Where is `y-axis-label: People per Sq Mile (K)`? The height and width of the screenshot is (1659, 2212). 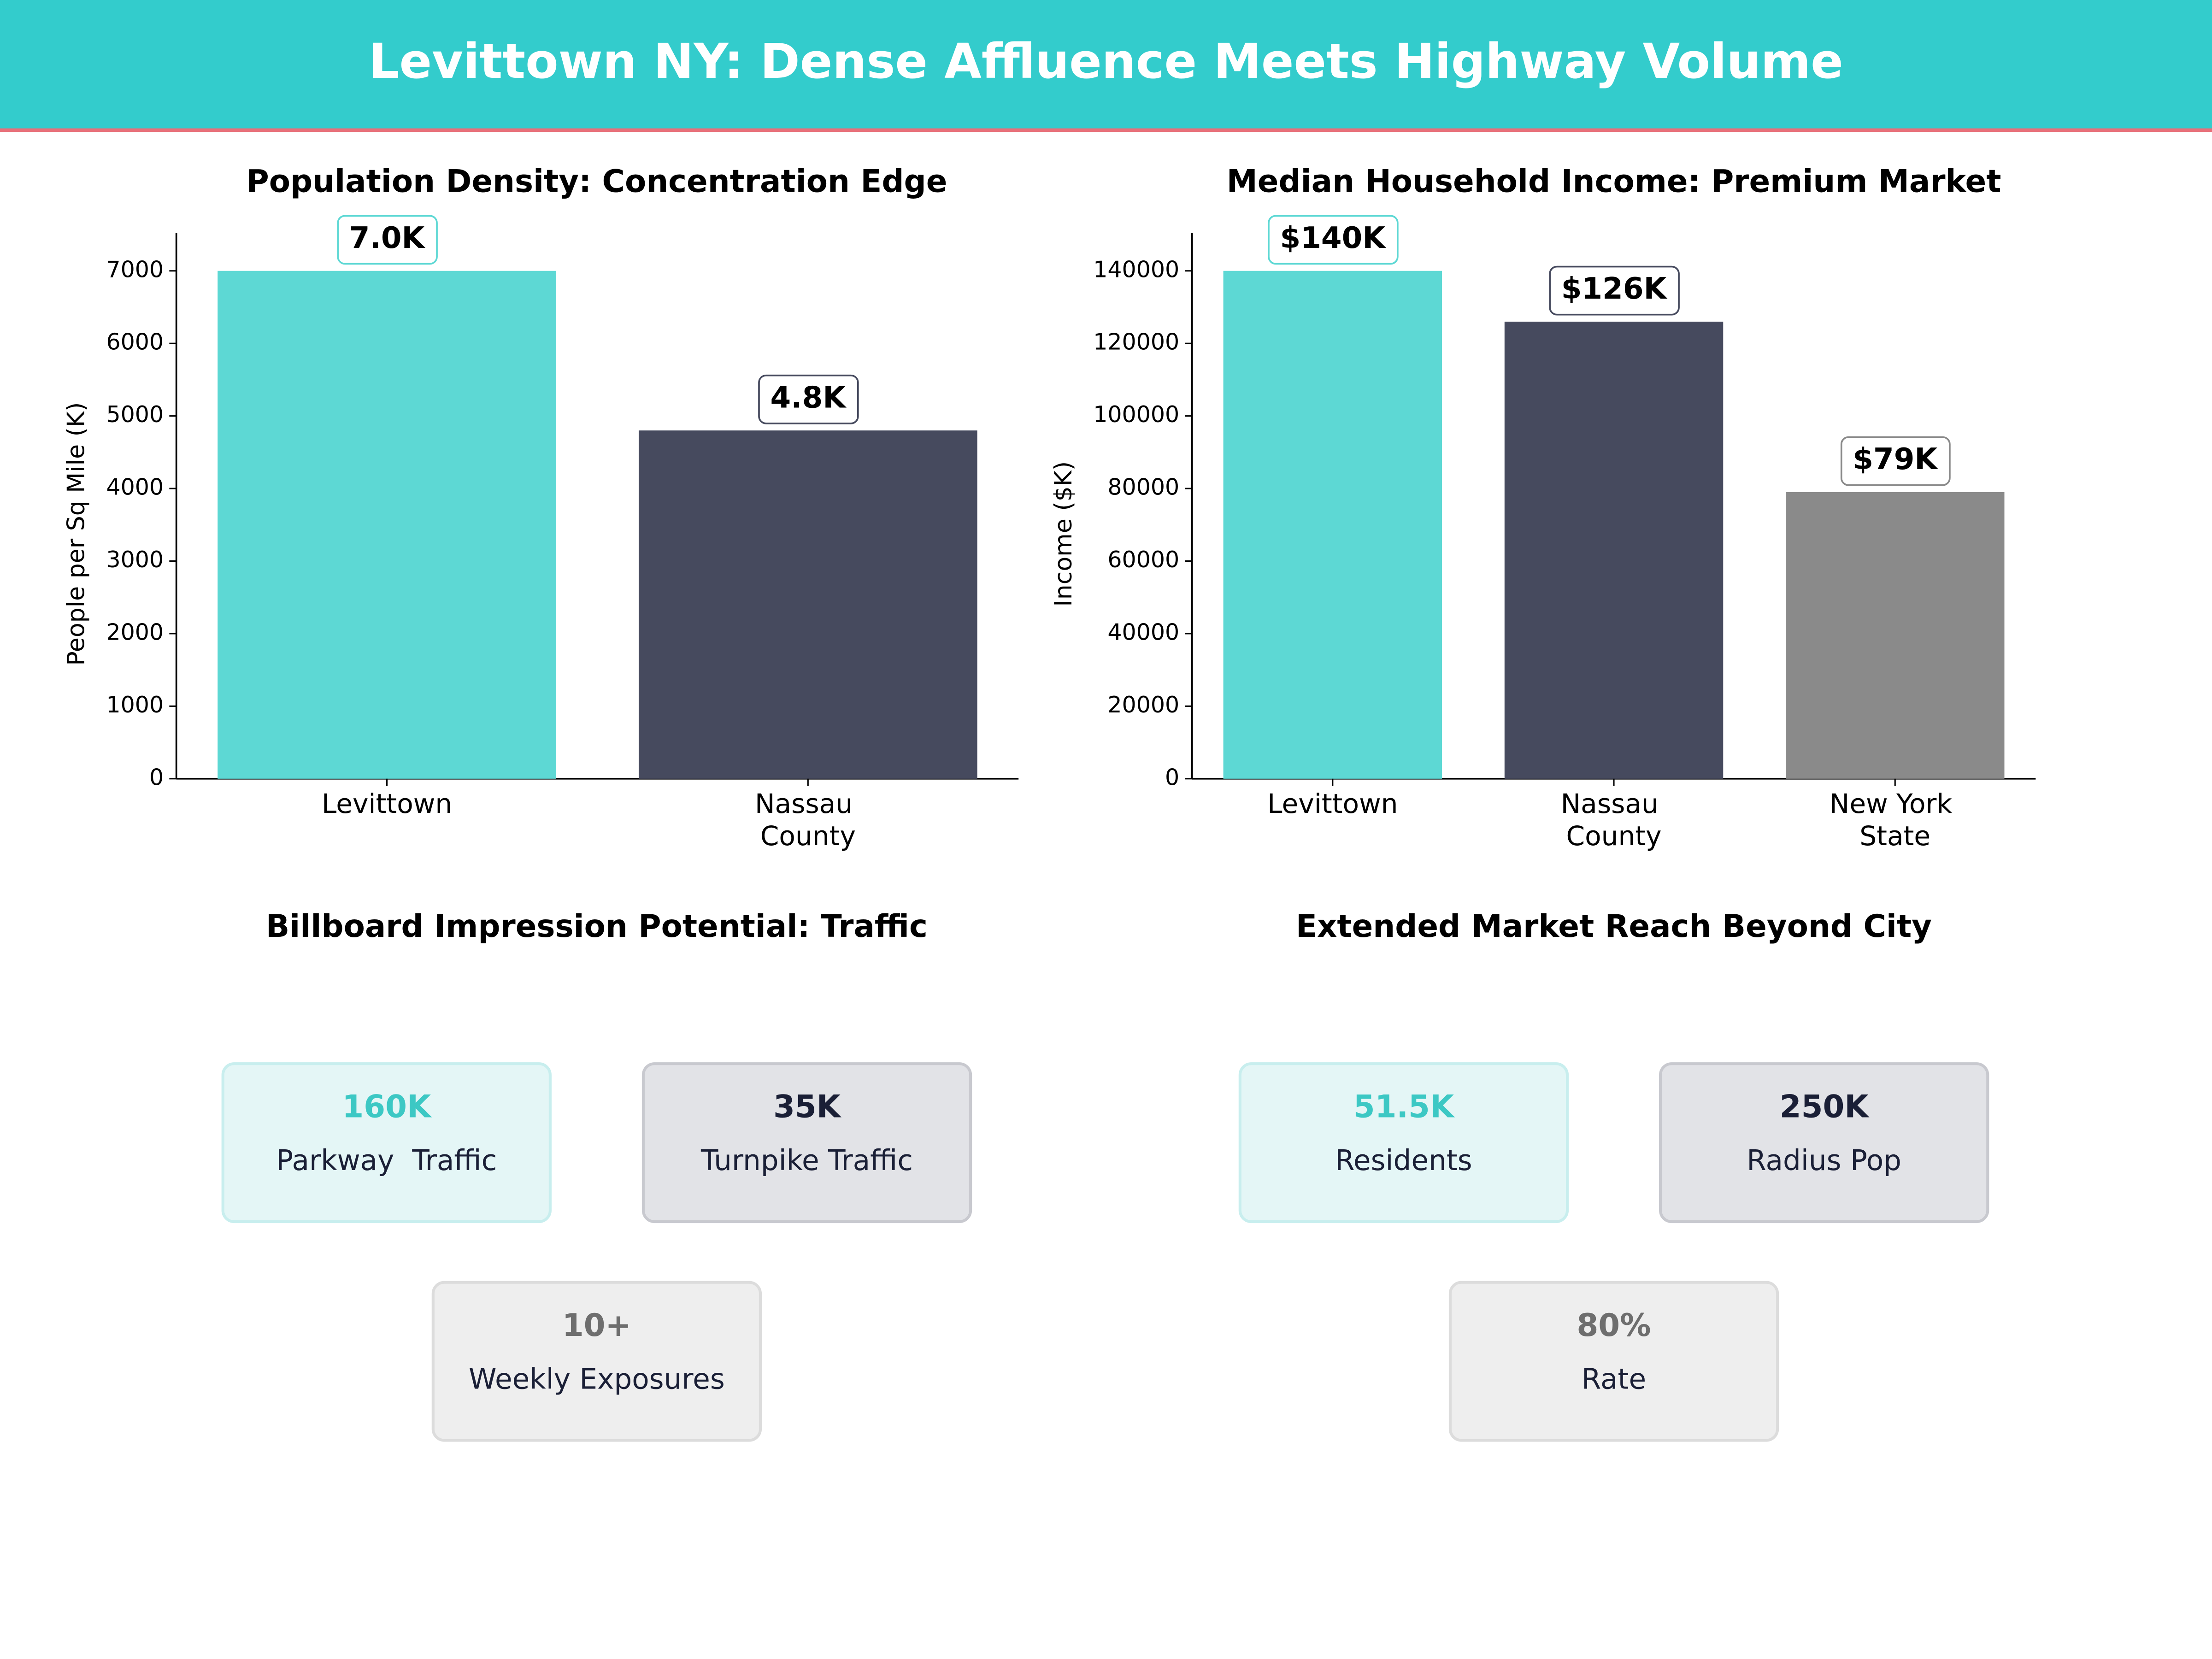
y-axis-label: People per Sq Mile (K) is located at coordinates (76, 534).